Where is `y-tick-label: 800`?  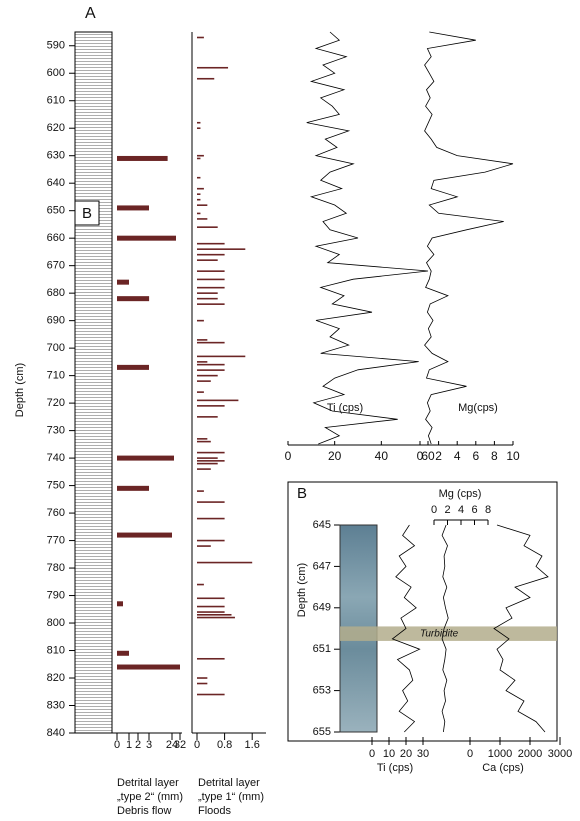
y-tick-label: 800 is located at coordinates (56, 623).